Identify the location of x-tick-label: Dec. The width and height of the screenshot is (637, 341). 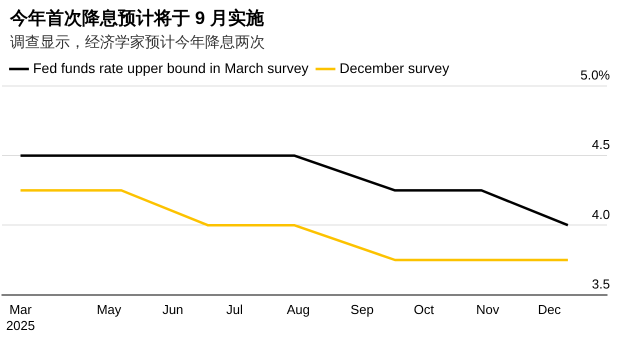
(550, 310).